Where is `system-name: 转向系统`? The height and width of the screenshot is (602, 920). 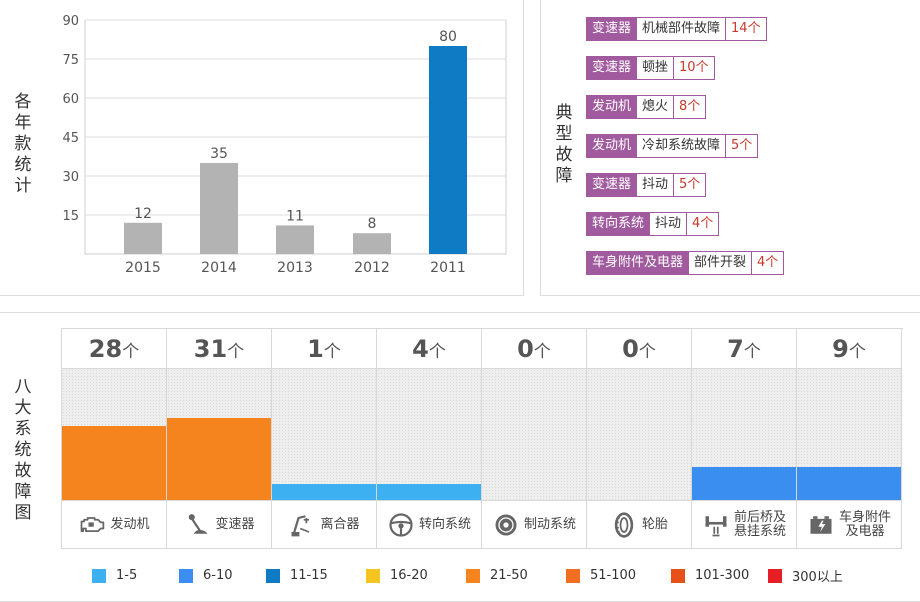
system-name: 转向系统 is located at coordinates (429, 524).